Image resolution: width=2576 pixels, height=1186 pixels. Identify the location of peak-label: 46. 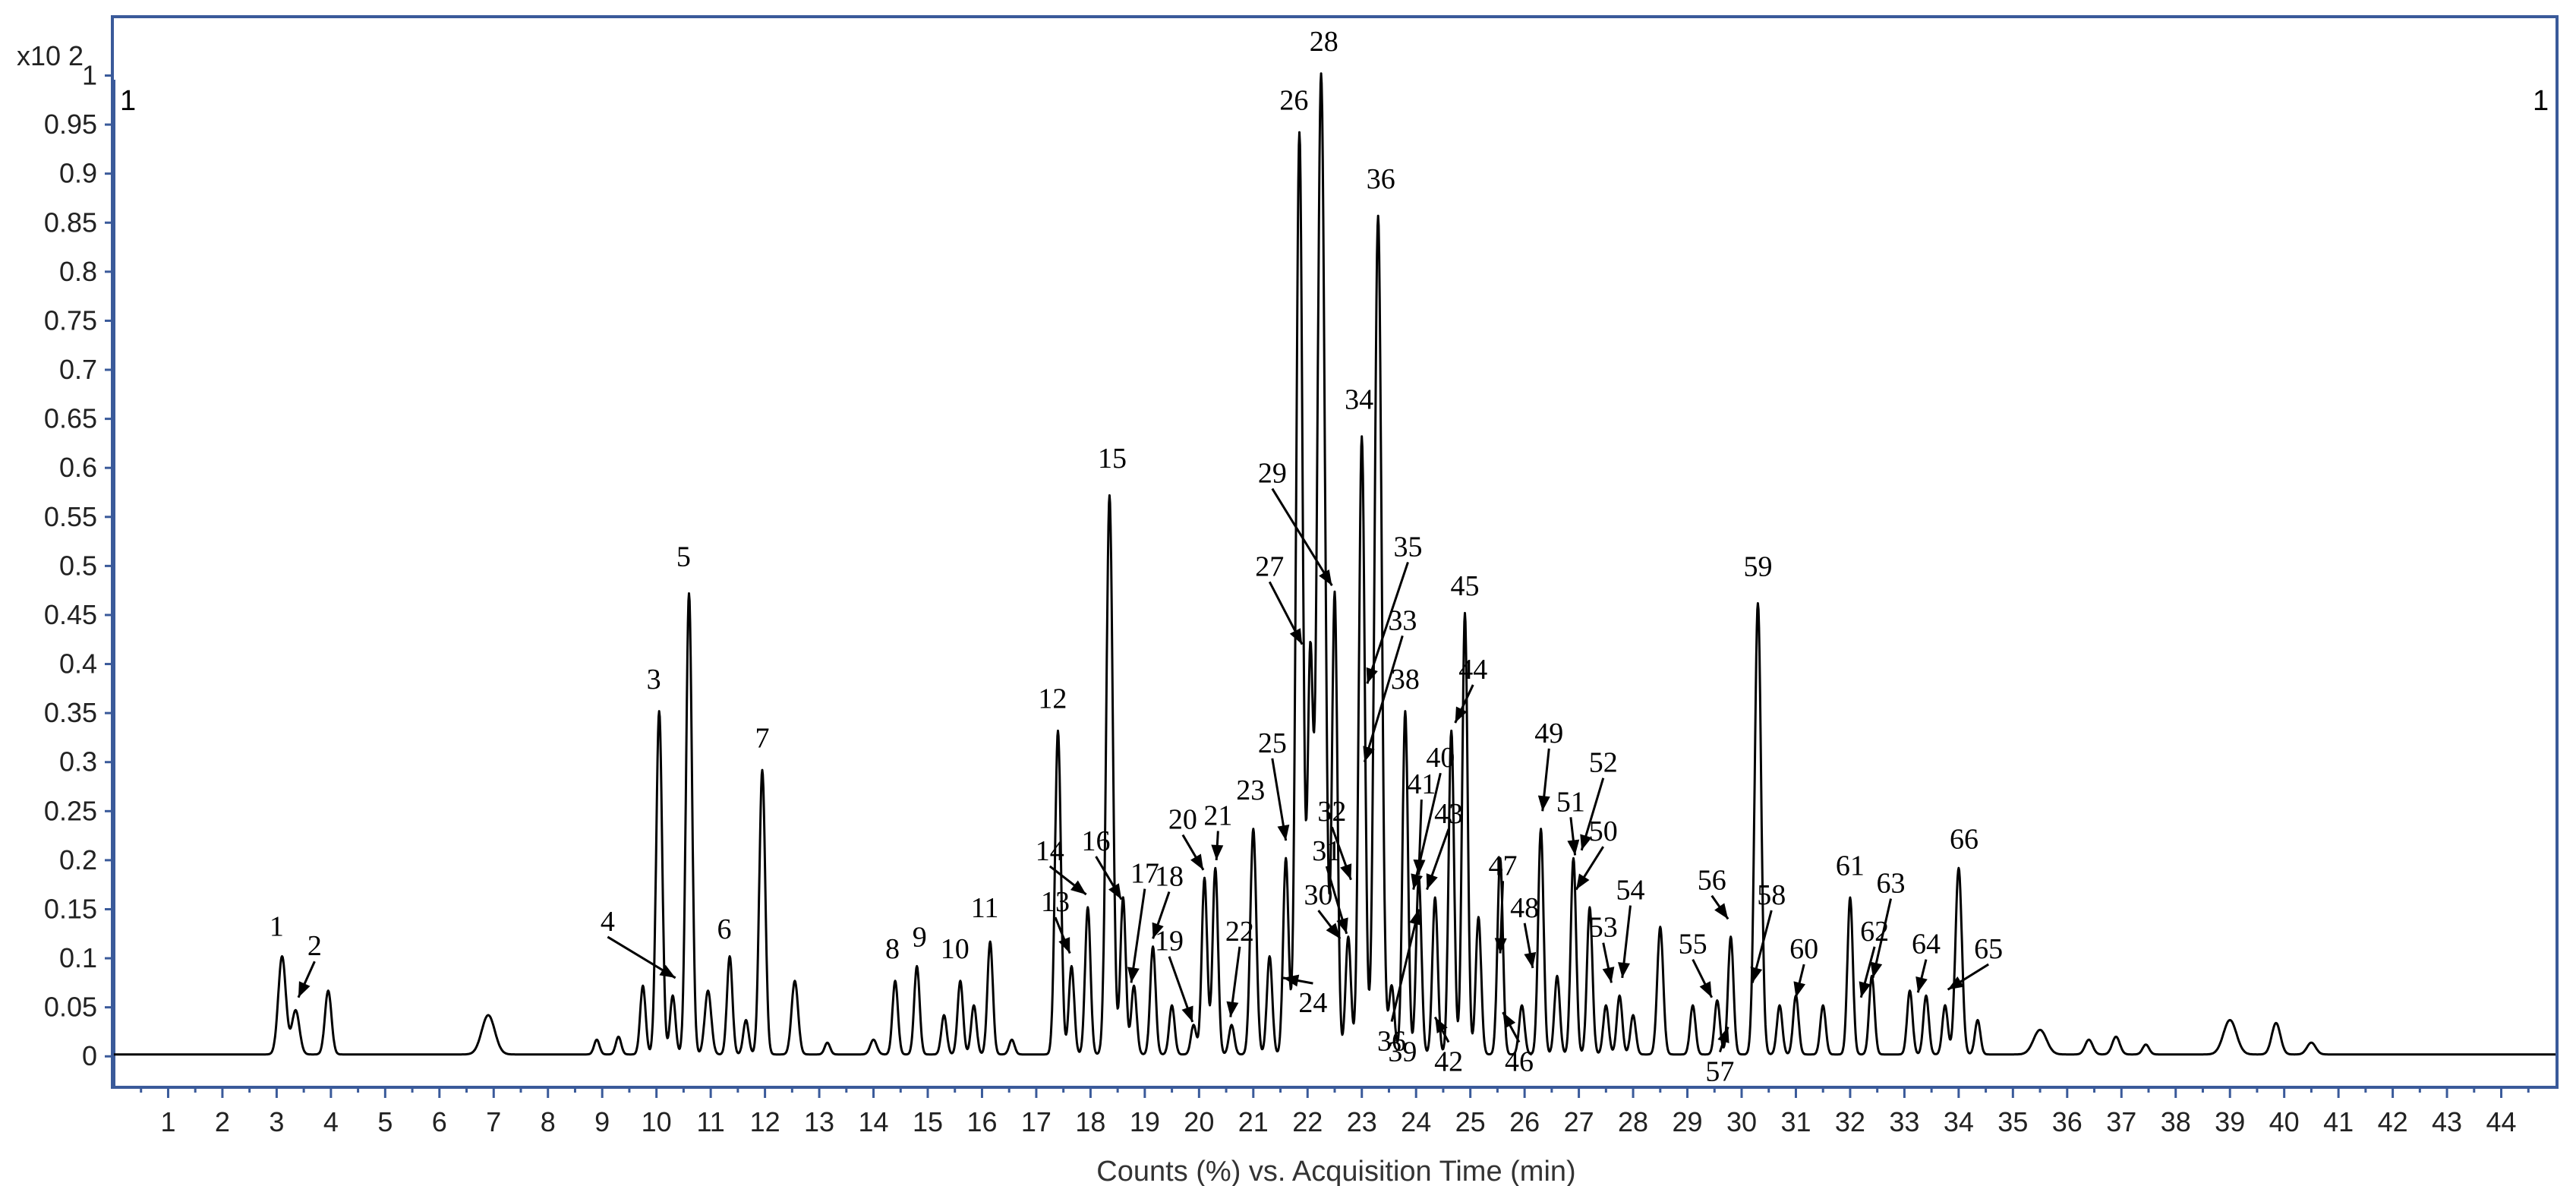
(1519, 1062).